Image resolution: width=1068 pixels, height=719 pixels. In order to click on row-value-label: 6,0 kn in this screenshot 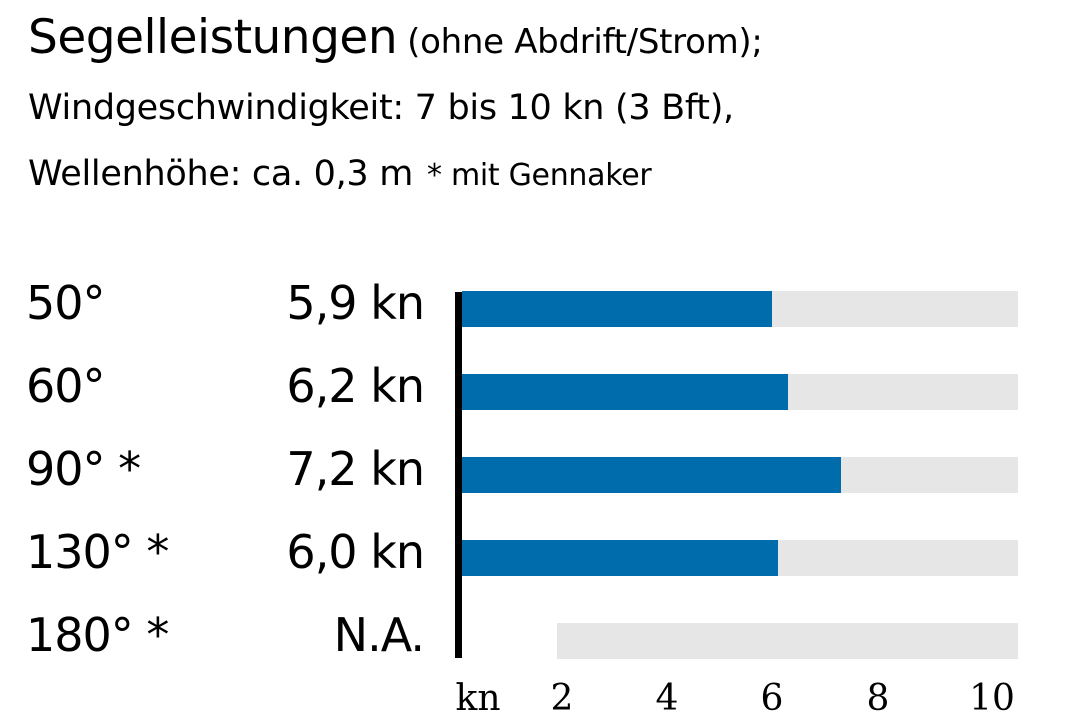, I will do `click(355, 552)`.